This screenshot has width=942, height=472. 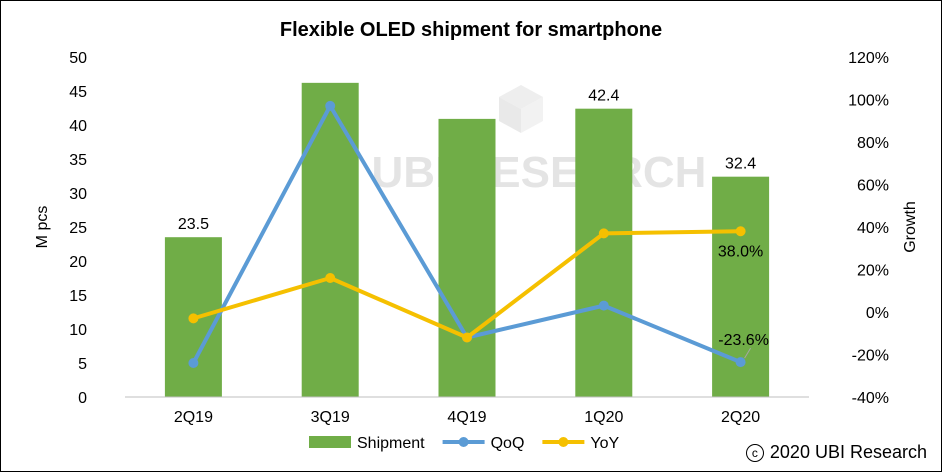 I want to click on data-label: 42.4, so click(x=603, y=96).